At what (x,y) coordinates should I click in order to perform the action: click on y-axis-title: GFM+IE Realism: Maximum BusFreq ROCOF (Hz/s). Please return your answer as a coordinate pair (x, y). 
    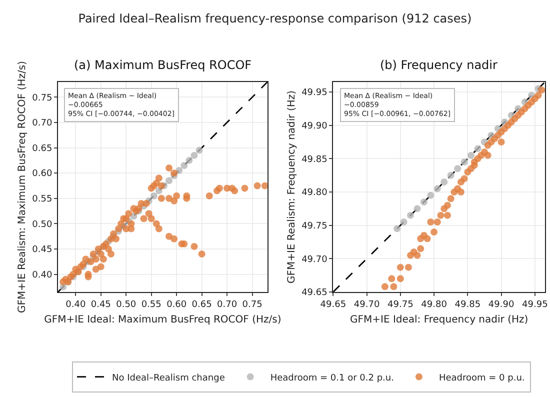
    Looking at the image, I should click on (22, 186).